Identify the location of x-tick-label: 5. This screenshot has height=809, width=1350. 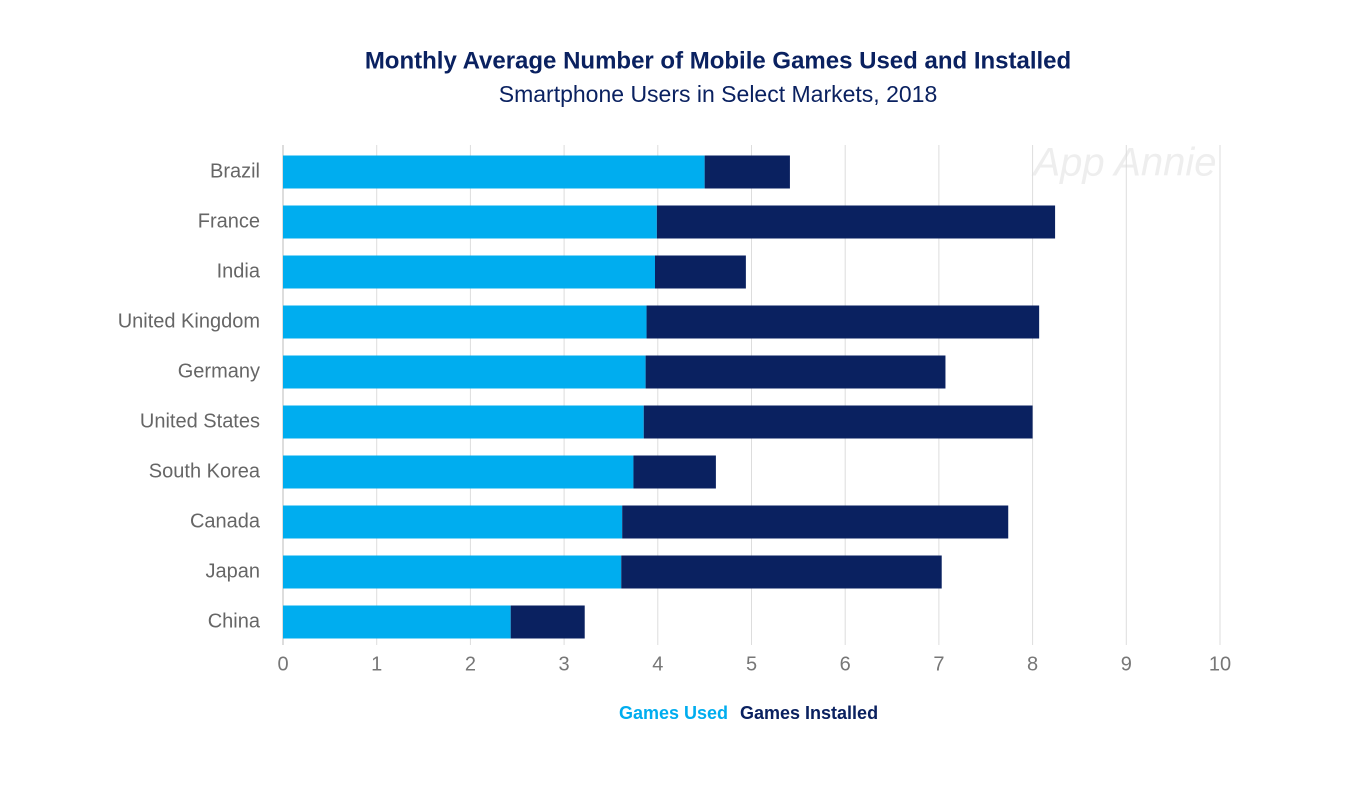
(751, 664).